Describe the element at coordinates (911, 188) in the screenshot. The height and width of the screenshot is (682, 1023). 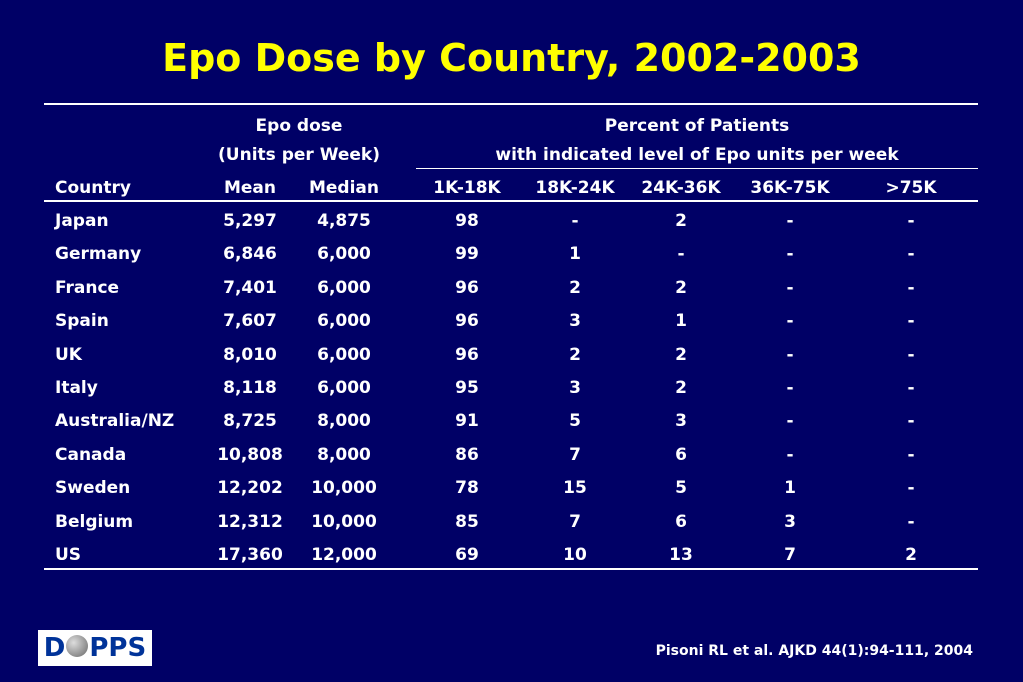
I see `column-header: >75K` at that location.